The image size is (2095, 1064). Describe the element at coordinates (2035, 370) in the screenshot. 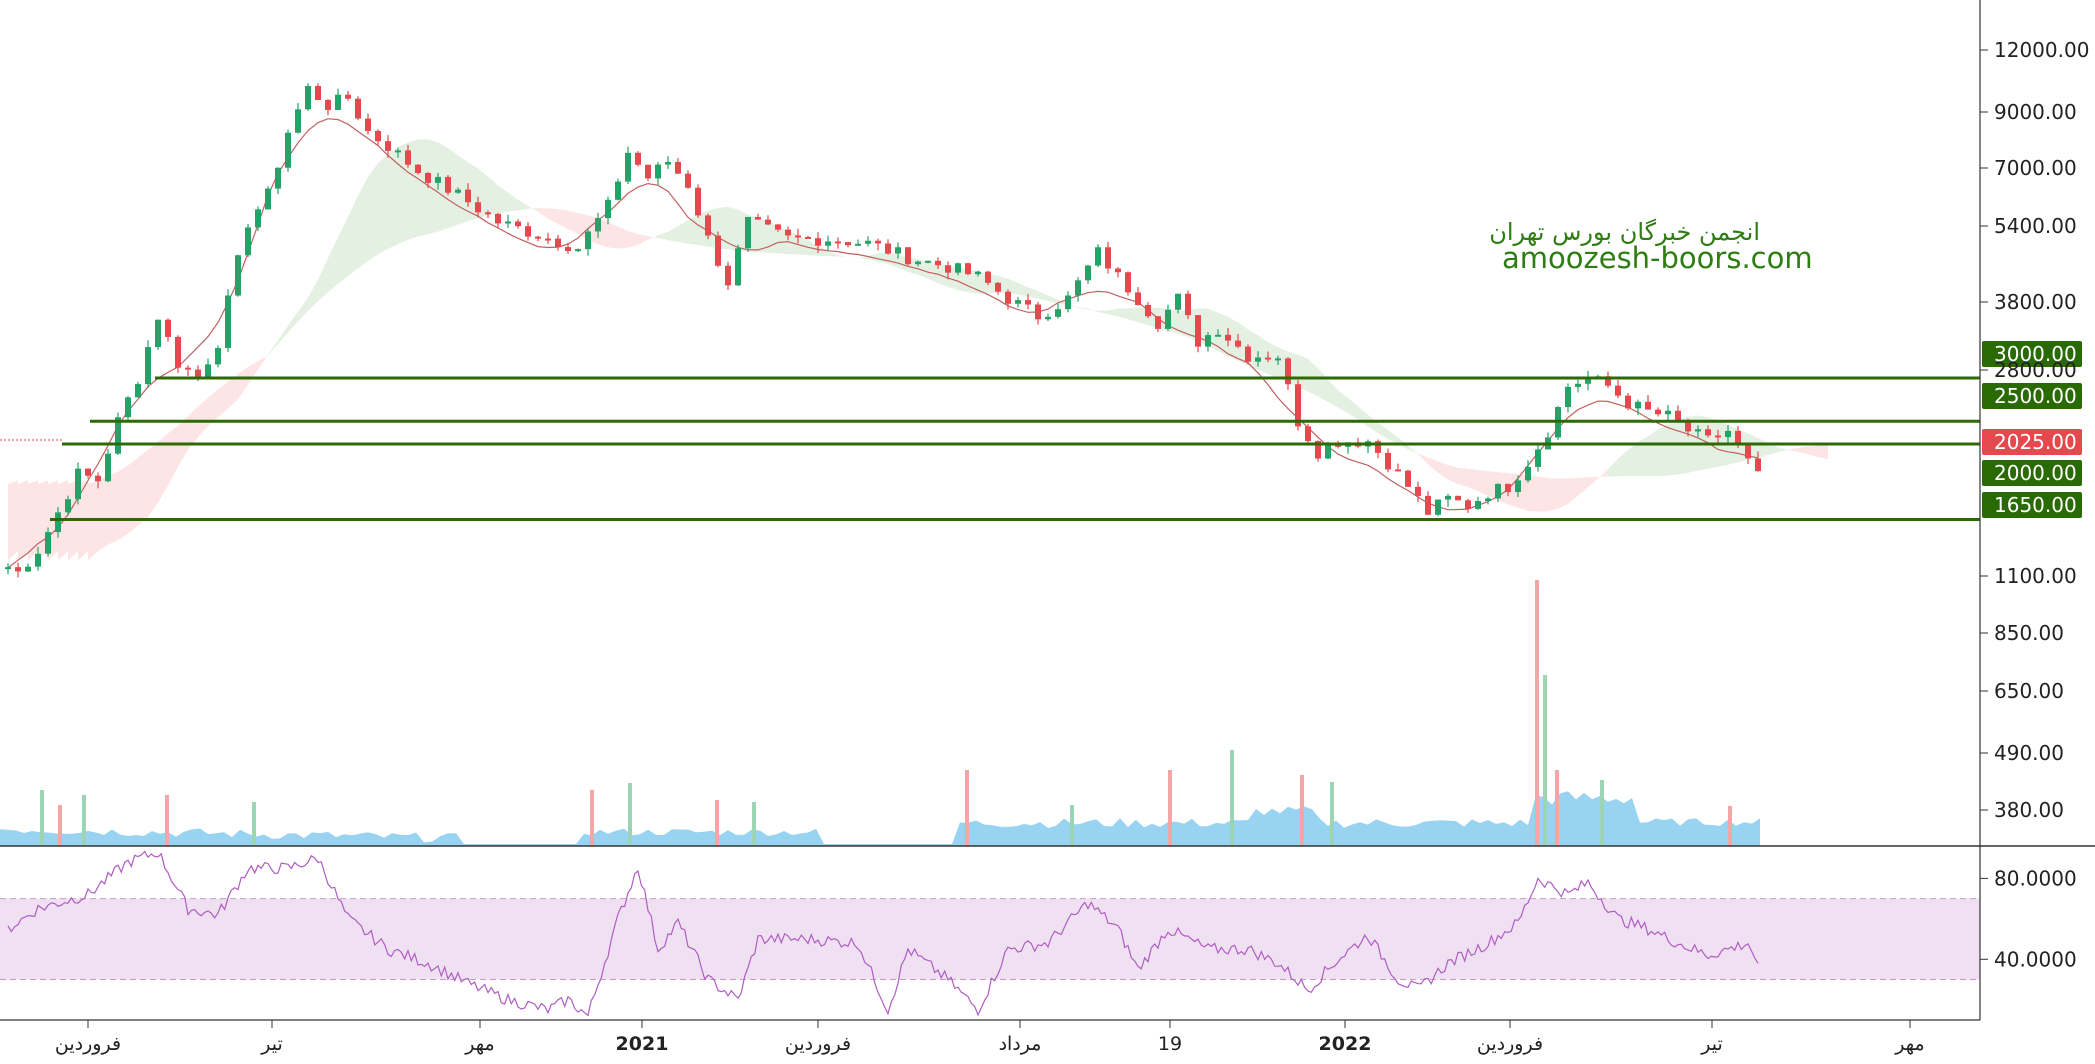

I see `y-tick-label: 2800.00` at that location.